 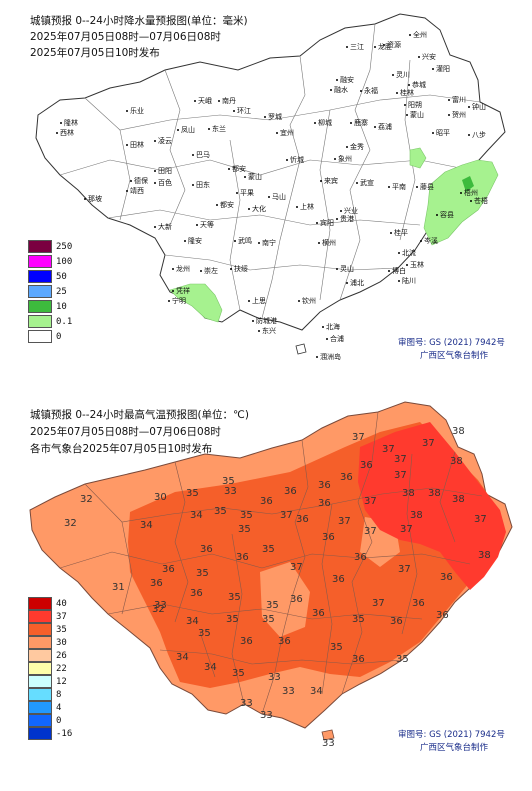 What do you see at coordinates (418, 35) in the screenshot?
I see `city-label: 全州` at bounding box center [418, 35].